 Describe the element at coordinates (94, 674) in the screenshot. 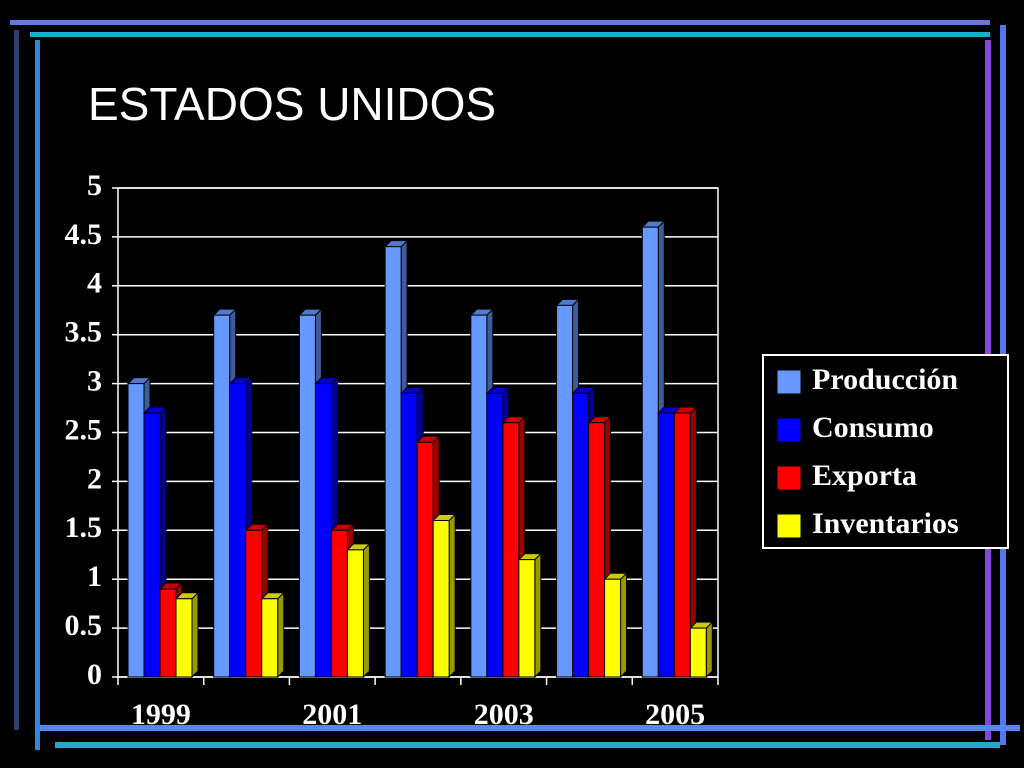

I see `y-tick-label: 0` at that location.